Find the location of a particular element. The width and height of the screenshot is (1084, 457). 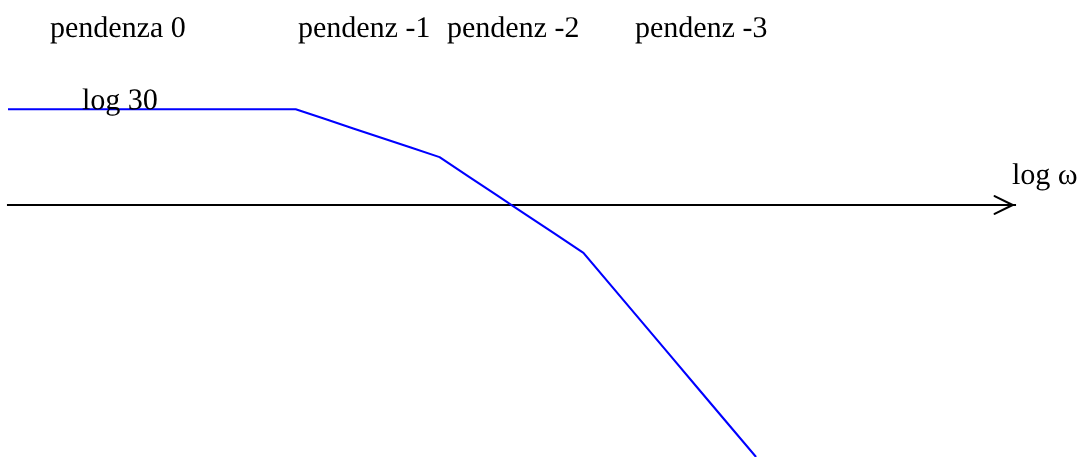

text: pendenz -1 is located at coordinates (363, 30).